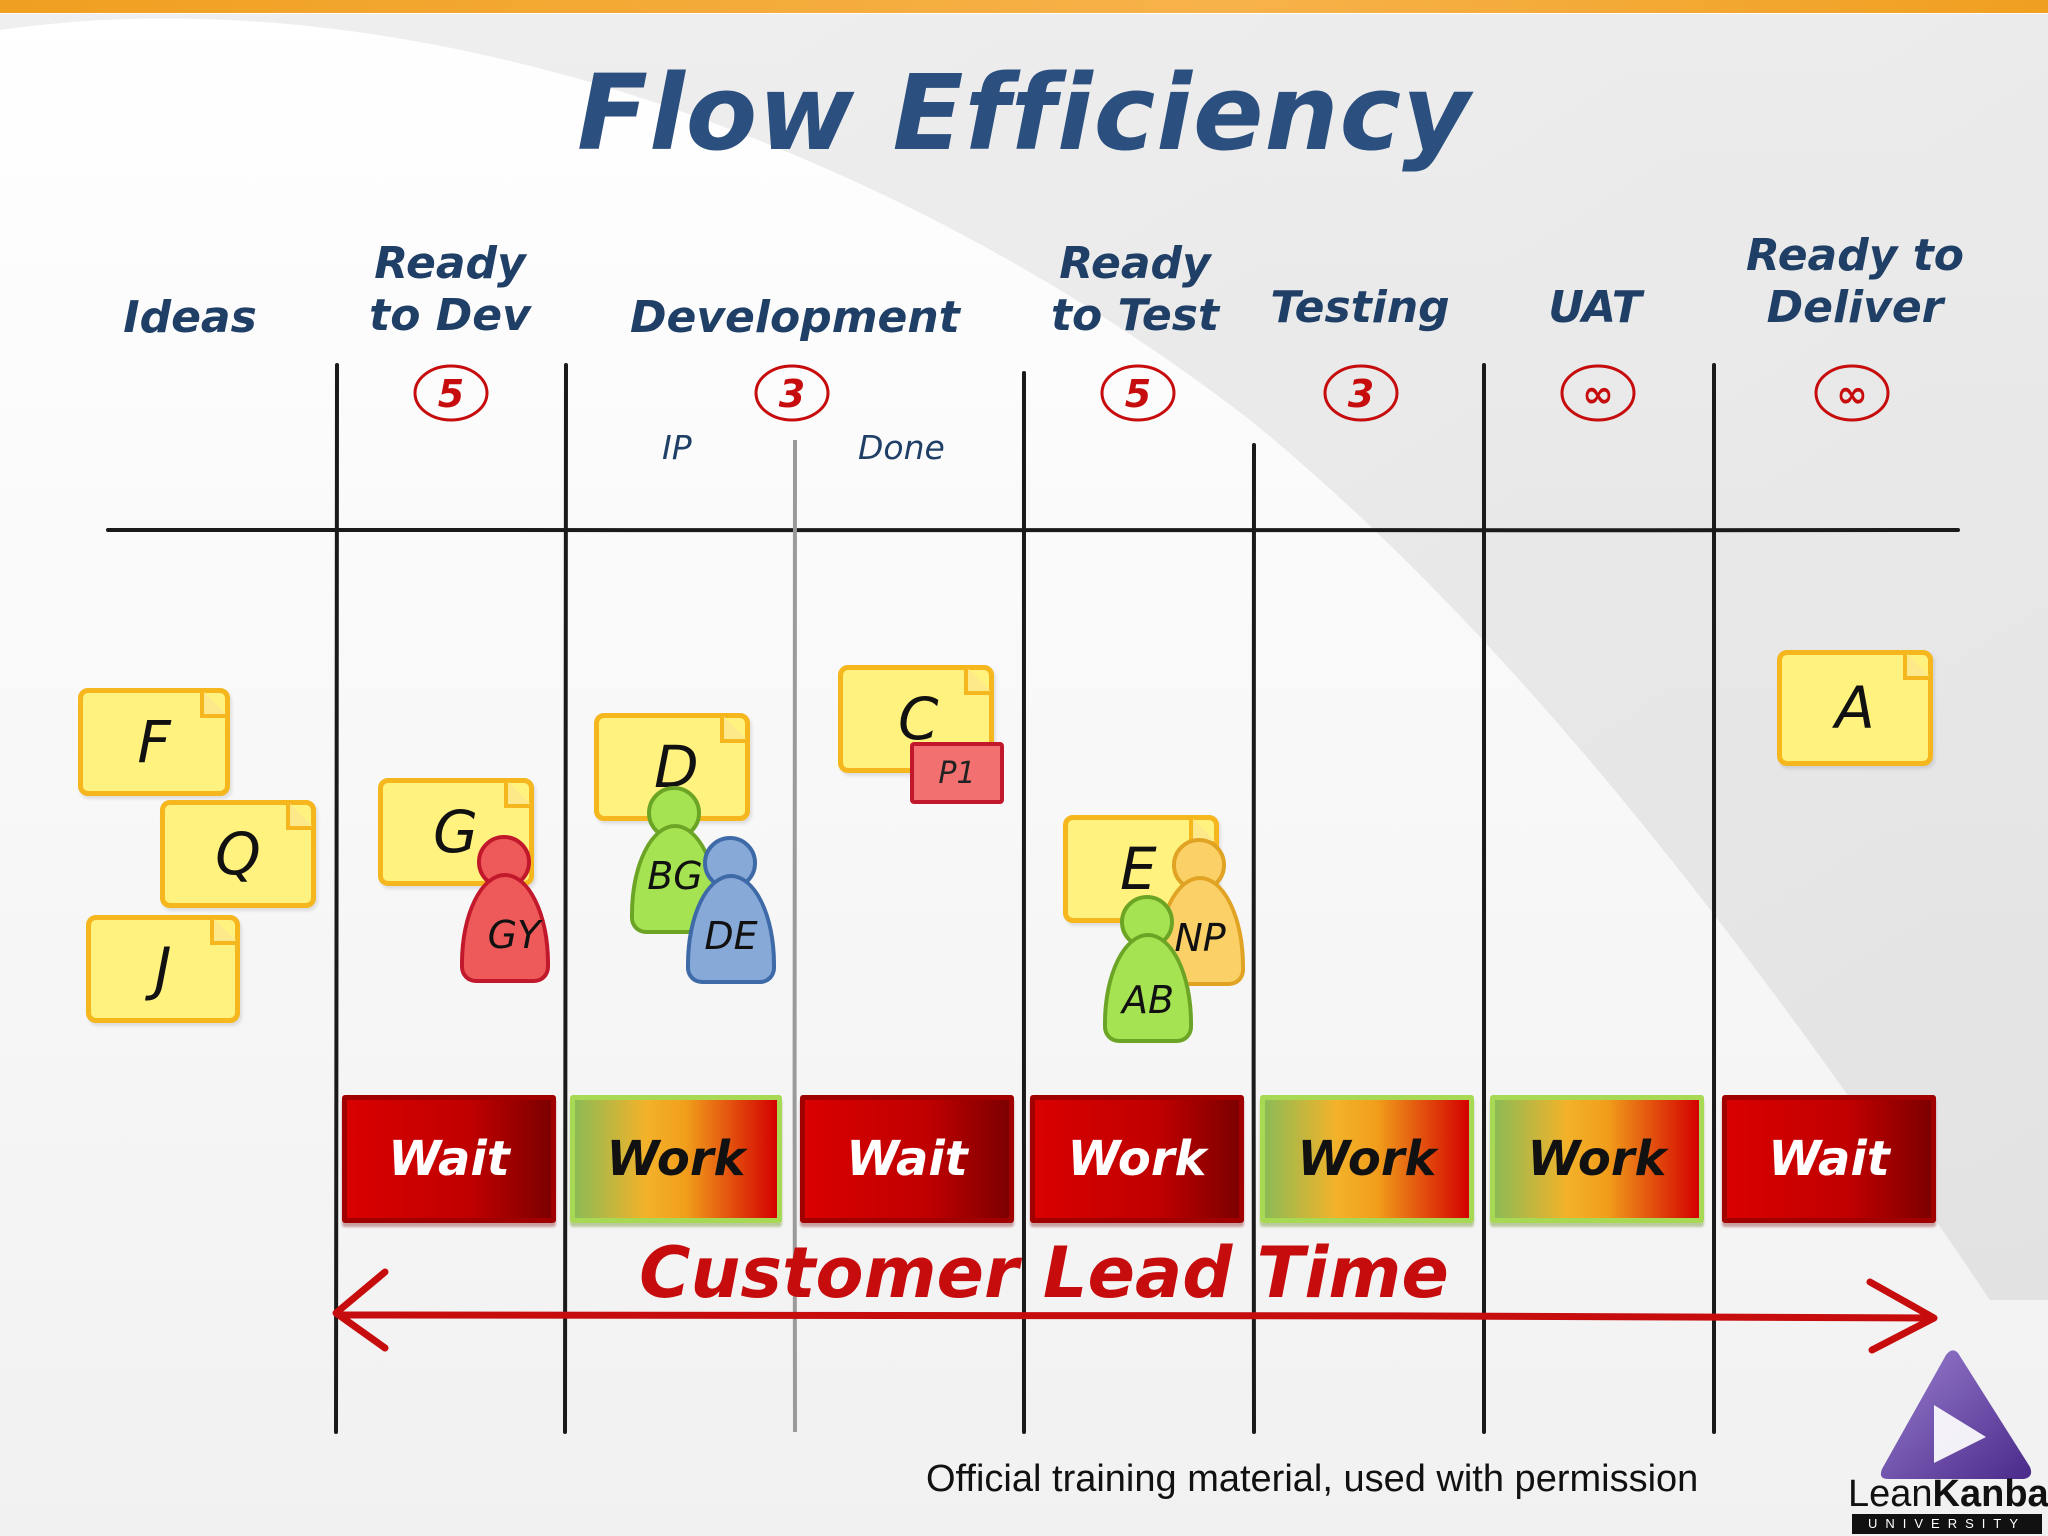 The height and width of the screenshot is (1536, 2048). What do you see at coordinates (1595, 307) in the screenshot?
I see `column-header-uat: UAT` at bounding box center [1595, 307].